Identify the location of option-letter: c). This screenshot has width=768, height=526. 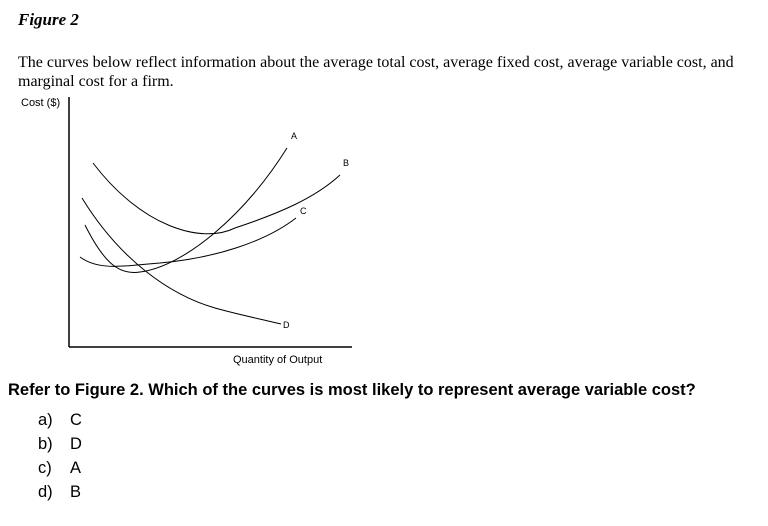
(45, 468).